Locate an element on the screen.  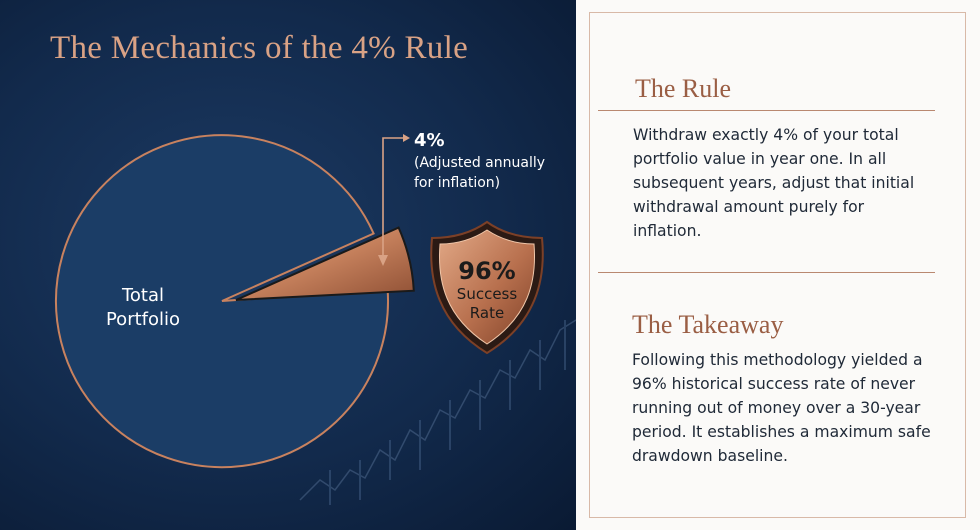
slice-note-line-1: (Adjusted annually is located at coordinates (480, 163).